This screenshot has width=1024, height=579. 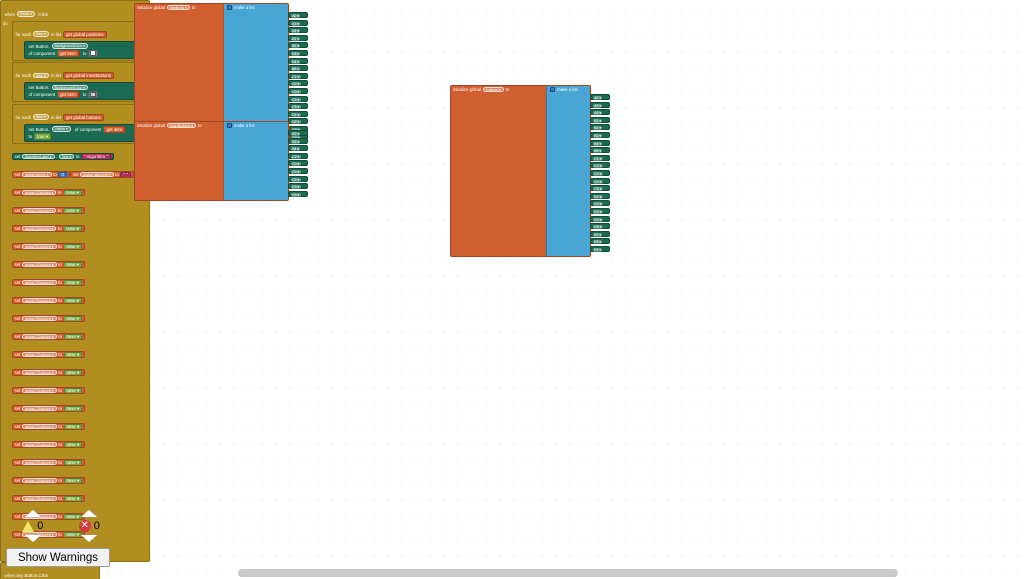 What do you see at coordinates (48, 318) in the screenshot?
I see `set-global-row: set global B5clicked ▾ to false ▾` at bounding box center [48, 318].